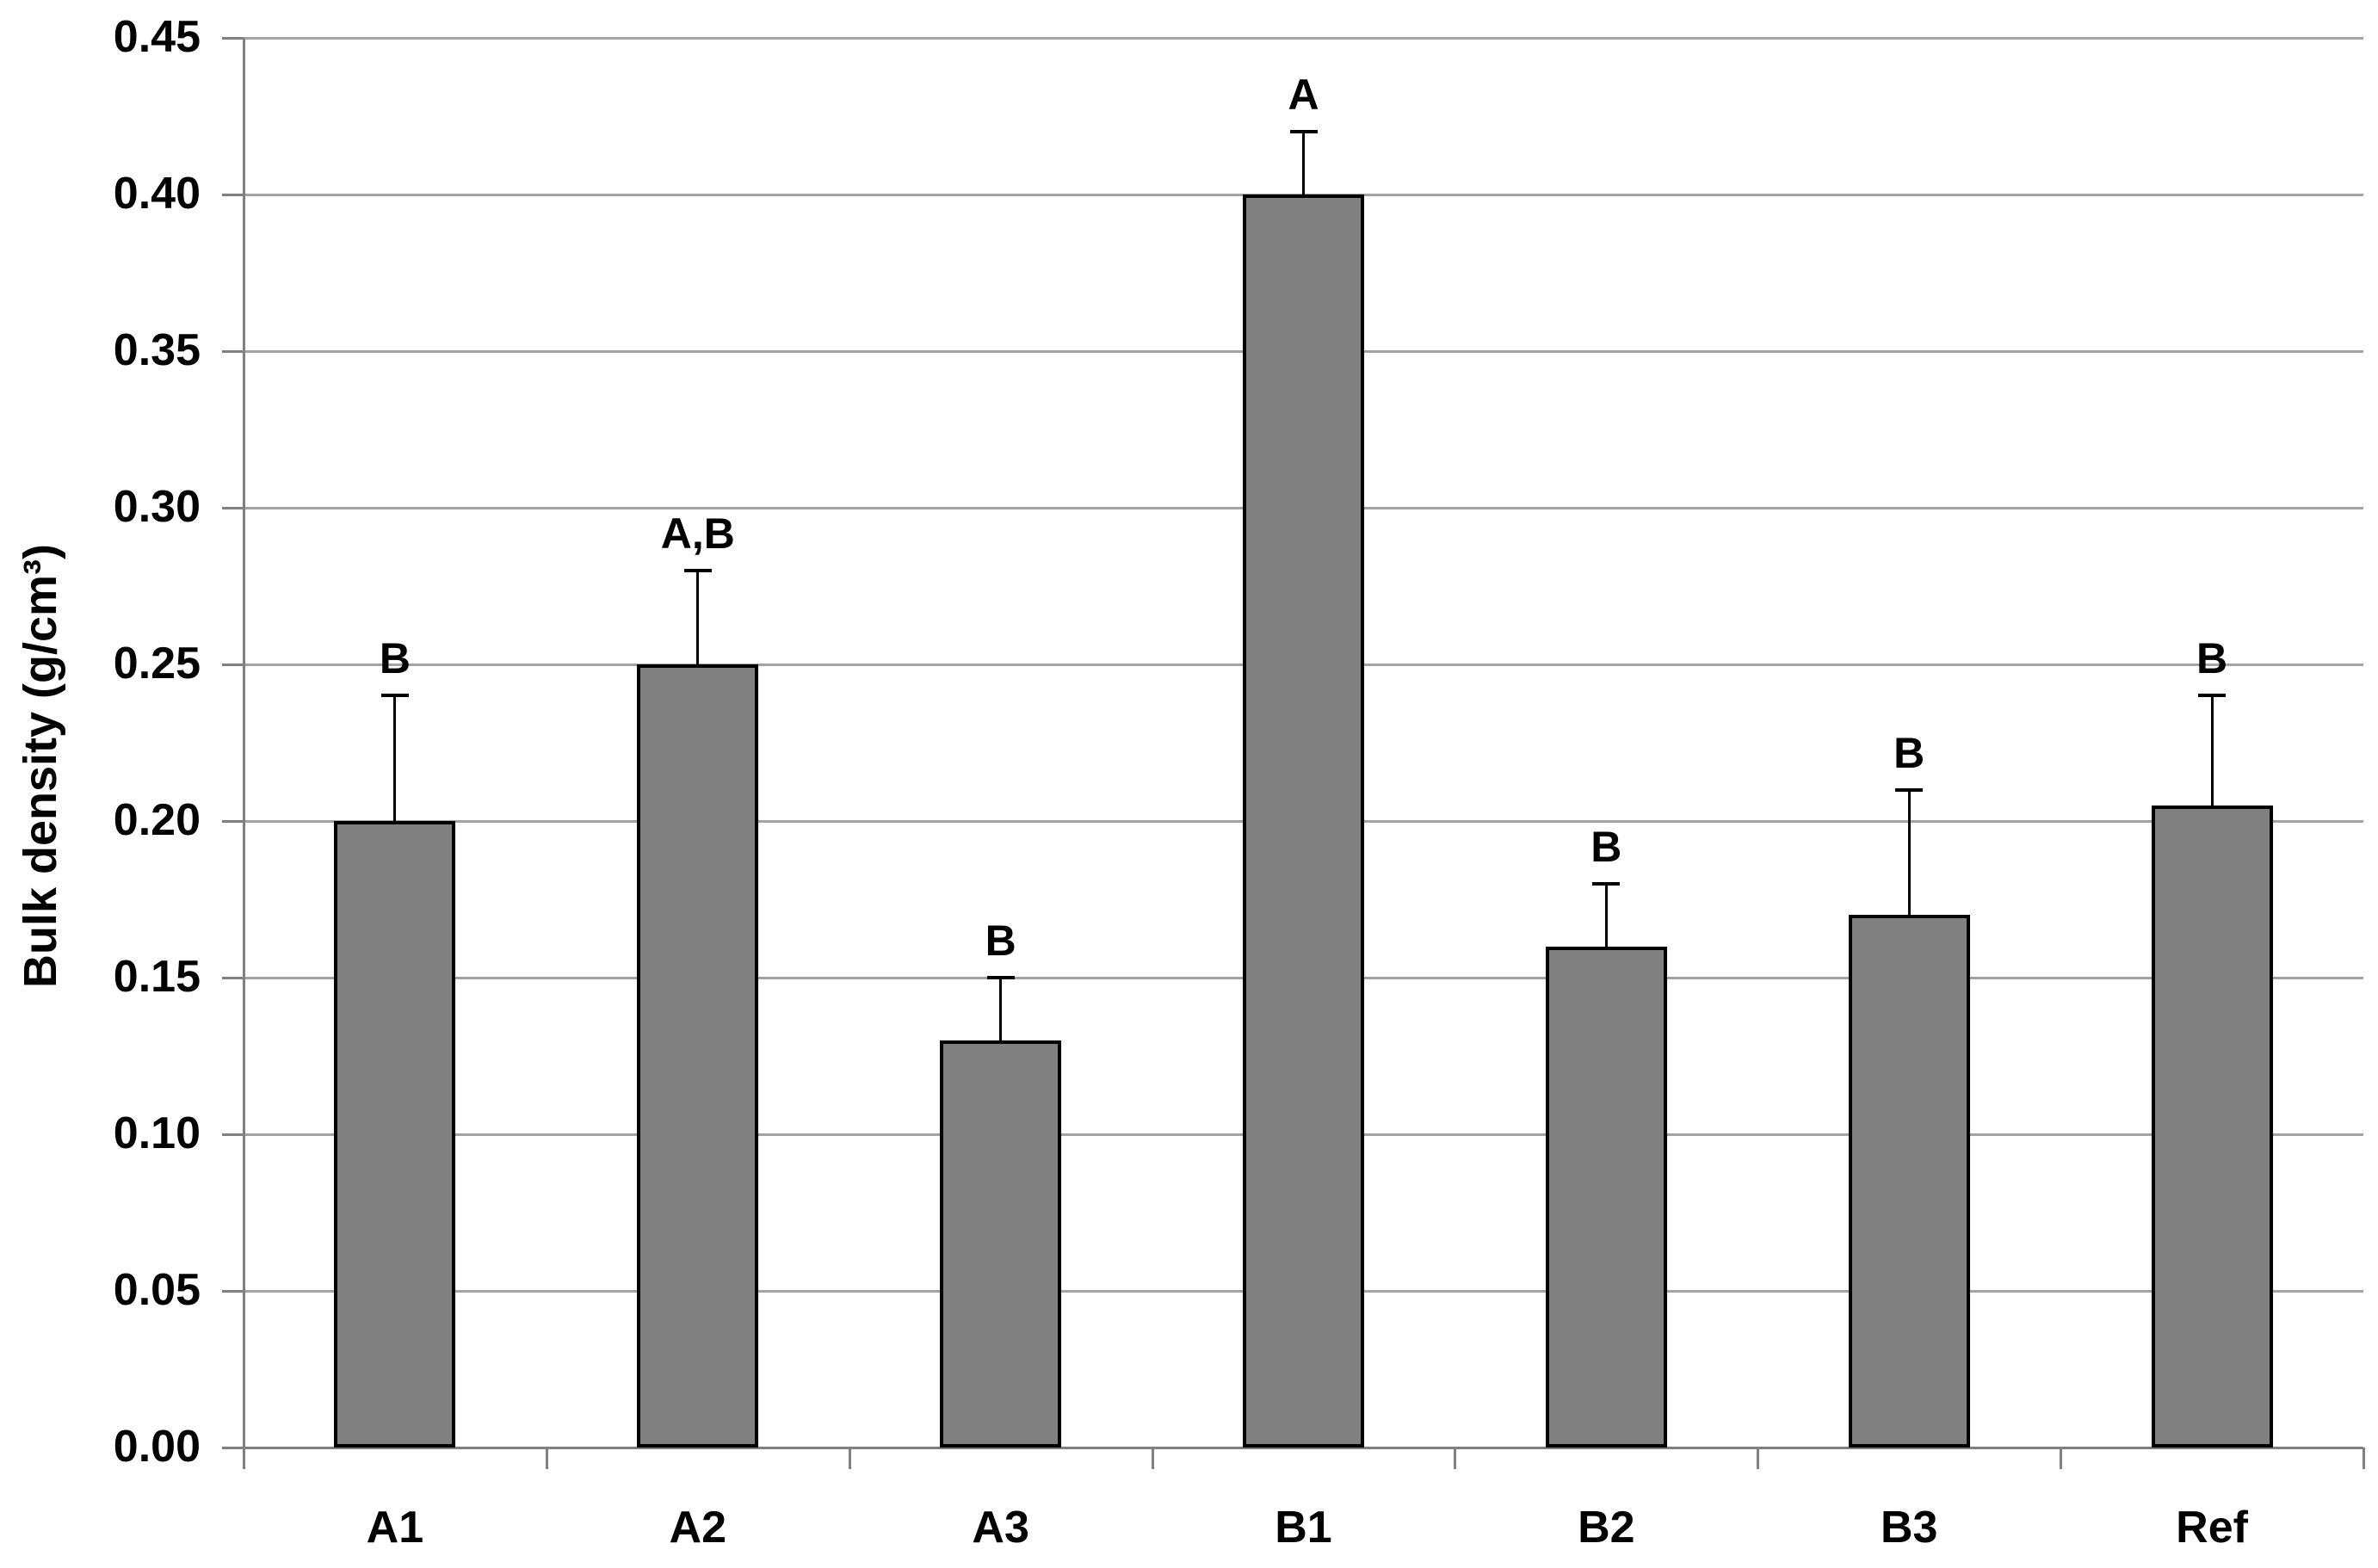 This screenshot has height=1568, width=2378. Describe the element at coordinates (157, 820) in the screenshot. I see `y-tick-label: 0.20` at that location.